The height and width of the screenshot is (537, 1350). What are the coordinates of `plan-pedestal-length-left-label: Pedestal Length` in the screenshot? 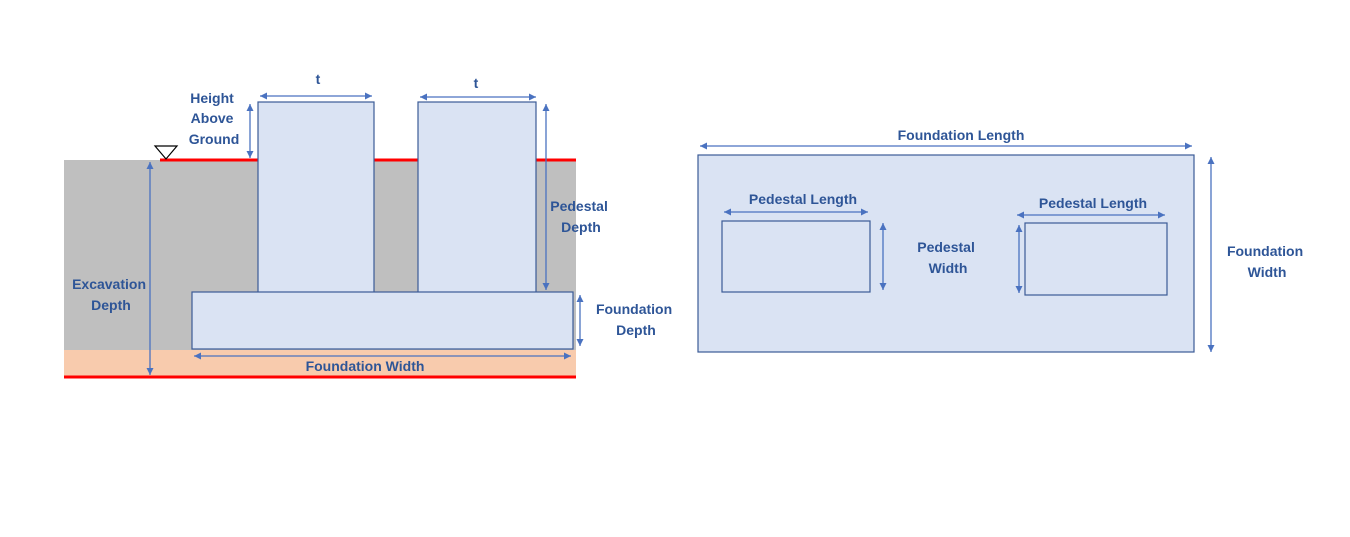 It's located at (803, 199).